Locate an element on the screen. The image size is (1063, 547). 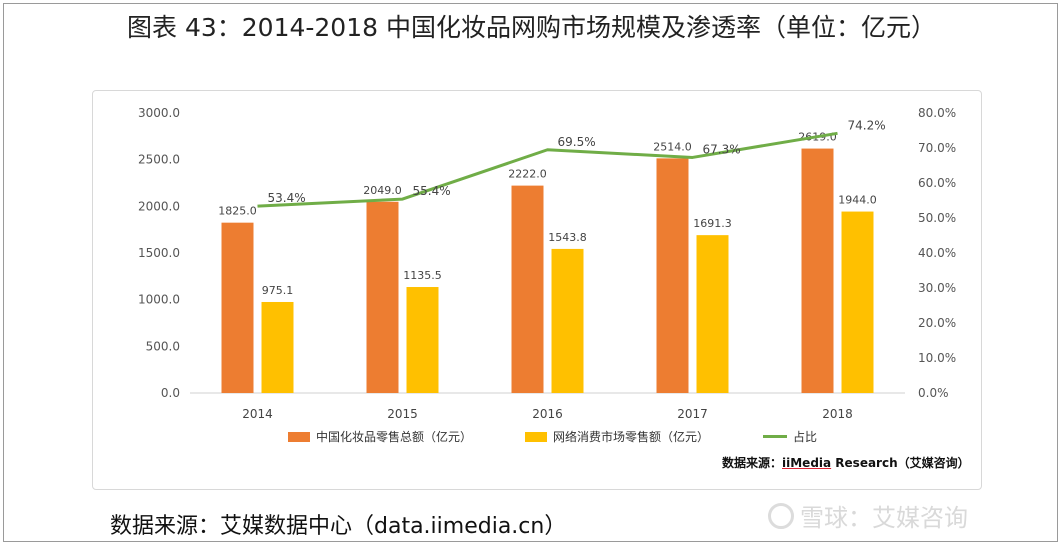
y-right-tick-label: 70.0% is located at coordinates (937, 148).